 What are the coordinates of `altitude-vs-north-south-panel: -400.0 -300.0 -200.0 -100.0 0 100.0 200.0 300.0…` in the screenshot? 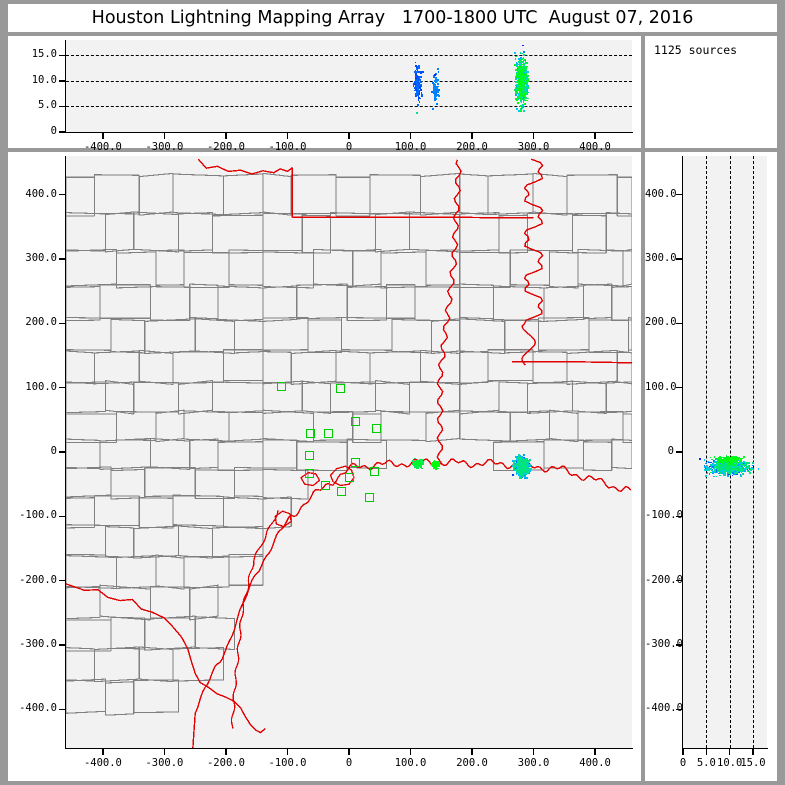 It's located at (711, 466).